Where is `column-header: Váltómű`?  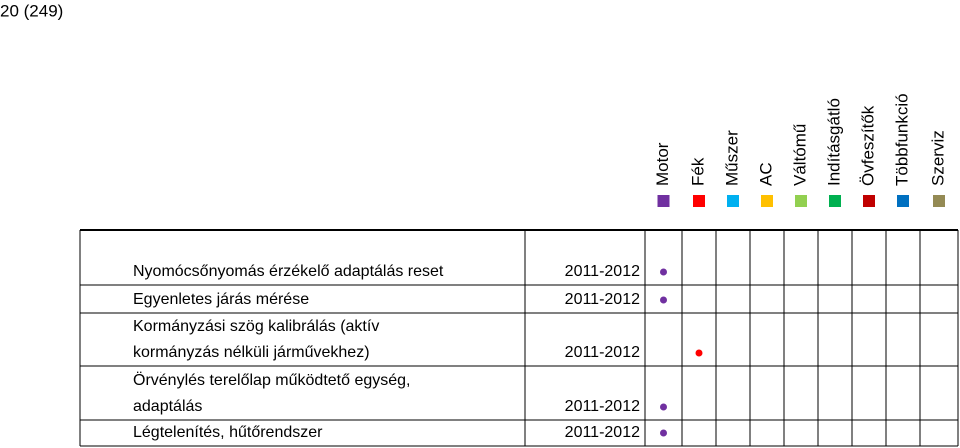 column-header: Váltómű is located at coordinates (799, 155).